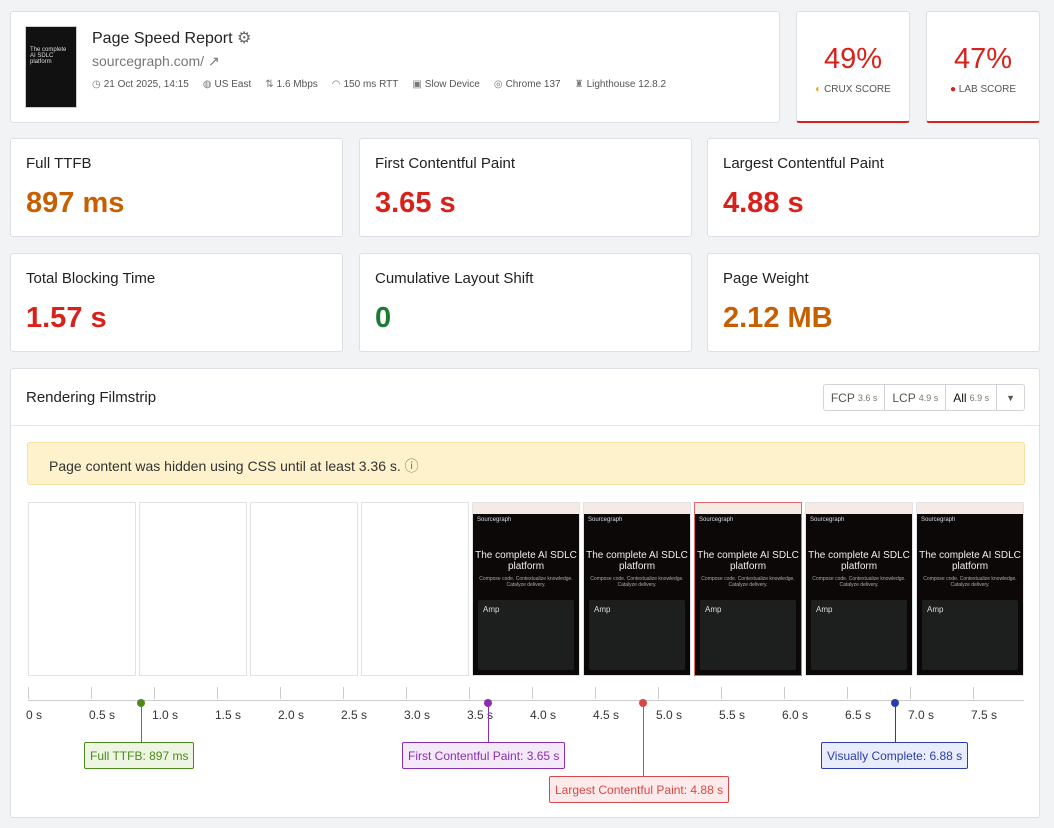 The image size is (1054, 828). What do you see at coordinates (291, 715) in the screenshot?
I see `tick-label: 2.0 s` at bounding box center [291, 715].